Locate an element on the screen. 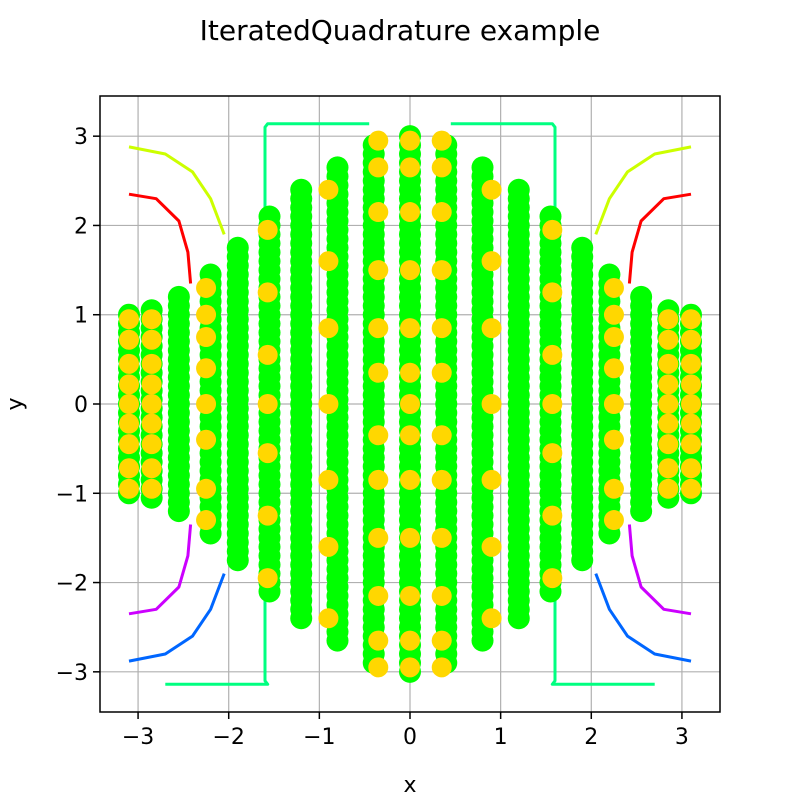  x-tick-label: 2 is located at coordinates (591, 737).